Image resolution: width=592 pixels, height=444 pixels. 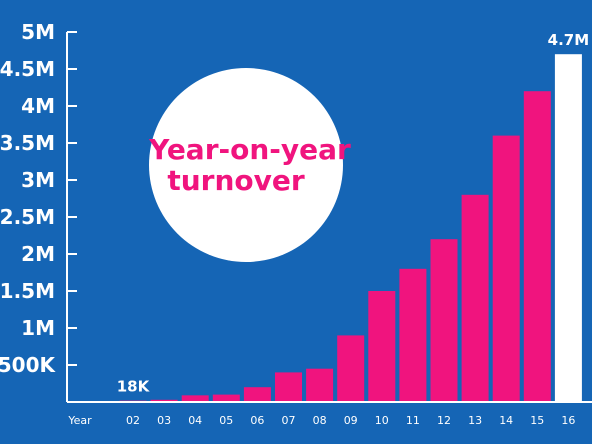 I want to click on y-tick-label-5: 3M, so click(x=38, y=180).